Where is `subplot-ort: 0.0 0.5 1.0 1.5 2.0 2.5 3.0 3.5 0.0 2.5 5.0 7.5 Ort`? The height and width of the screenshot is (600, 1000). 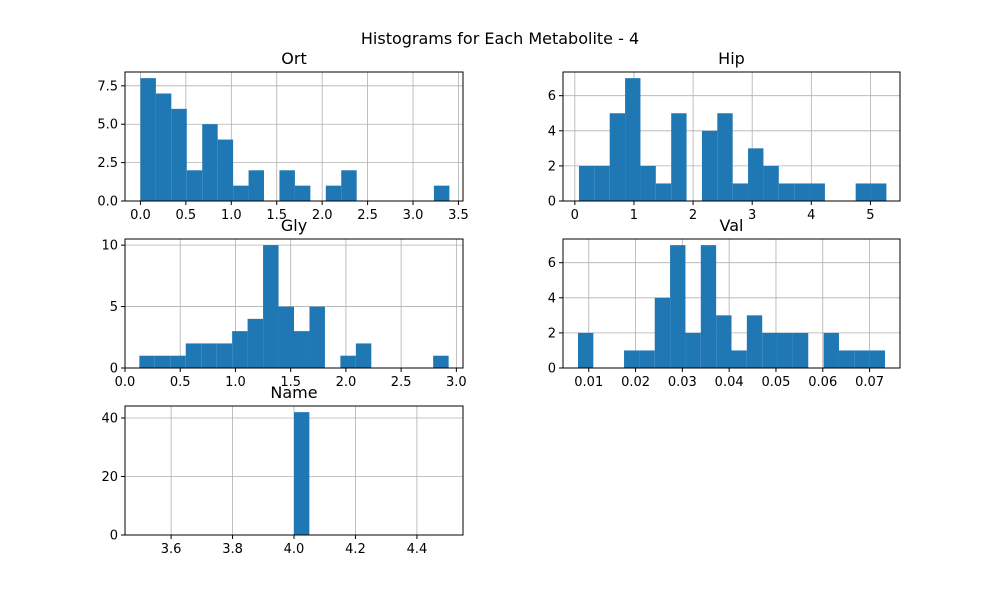
subplot-ort: 0.0 0.5 1.0 1.5 2.0 2.5 3.0 3.5 0.0 2.5 5.0 7.5 Ort is located at coordinates (282, 136).